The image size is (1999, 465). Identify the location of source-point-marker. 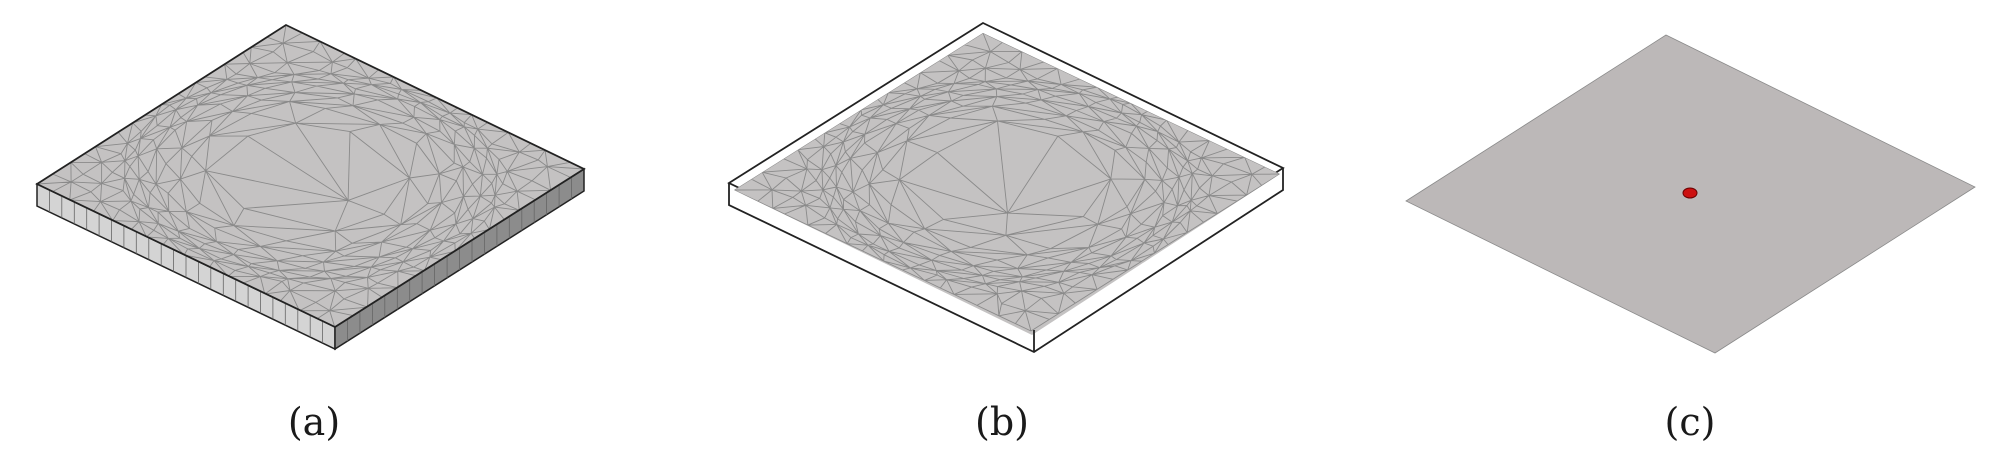
(1690, 193).